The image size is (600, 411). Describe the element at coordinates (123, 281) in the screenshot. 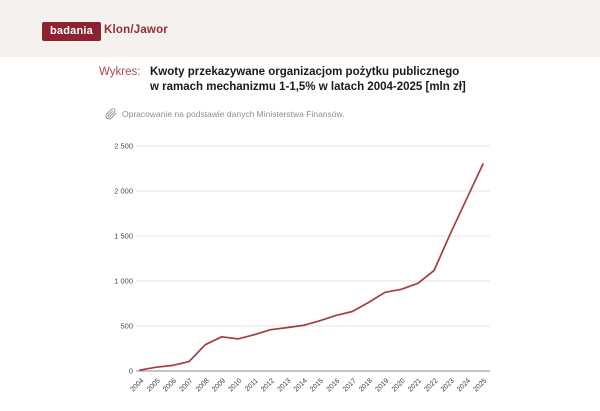

I see `y-tick-label: 1 000` at that location.